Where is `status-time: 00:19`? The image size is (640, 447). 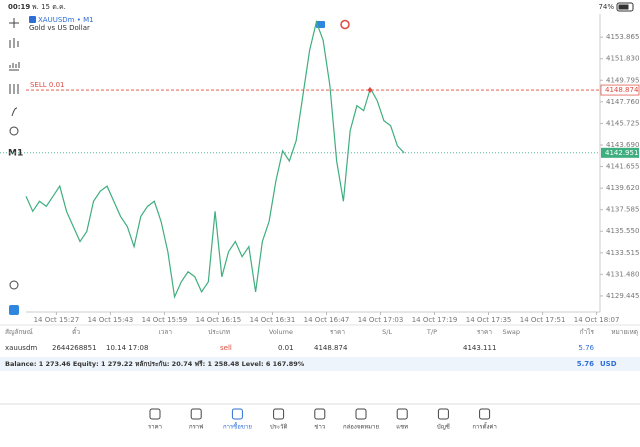
status-time: 00:19 is located at coordinates (19, 7).